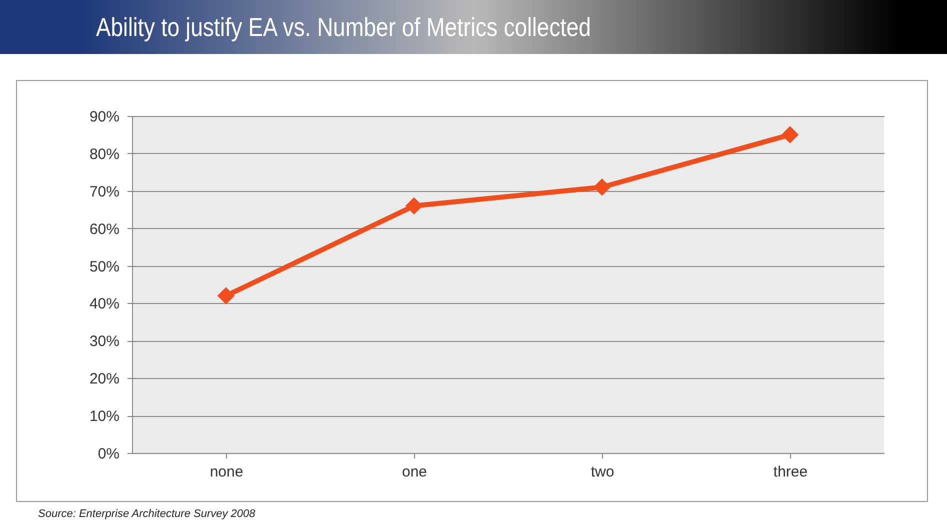  Describe the element at coordinates (104, 154) in the screenshot. I see `y-tick-label: 80%` at that location.